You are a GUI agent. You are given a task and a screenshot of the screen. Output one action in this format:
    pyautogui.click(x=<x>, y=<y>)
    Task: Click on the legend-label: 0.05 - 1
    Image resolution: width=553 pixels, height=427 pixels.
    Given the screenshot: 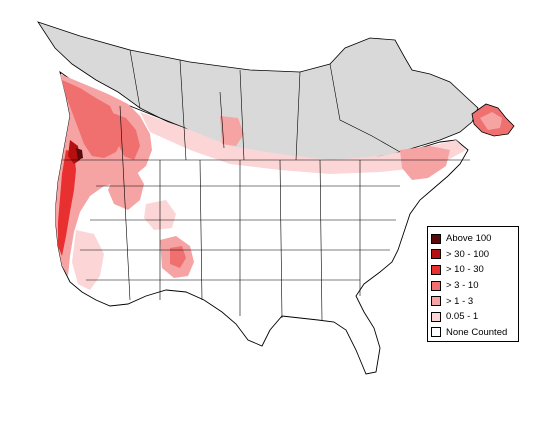 What is the action you would take?
    pyautogui.click(x=462, y=317)
    